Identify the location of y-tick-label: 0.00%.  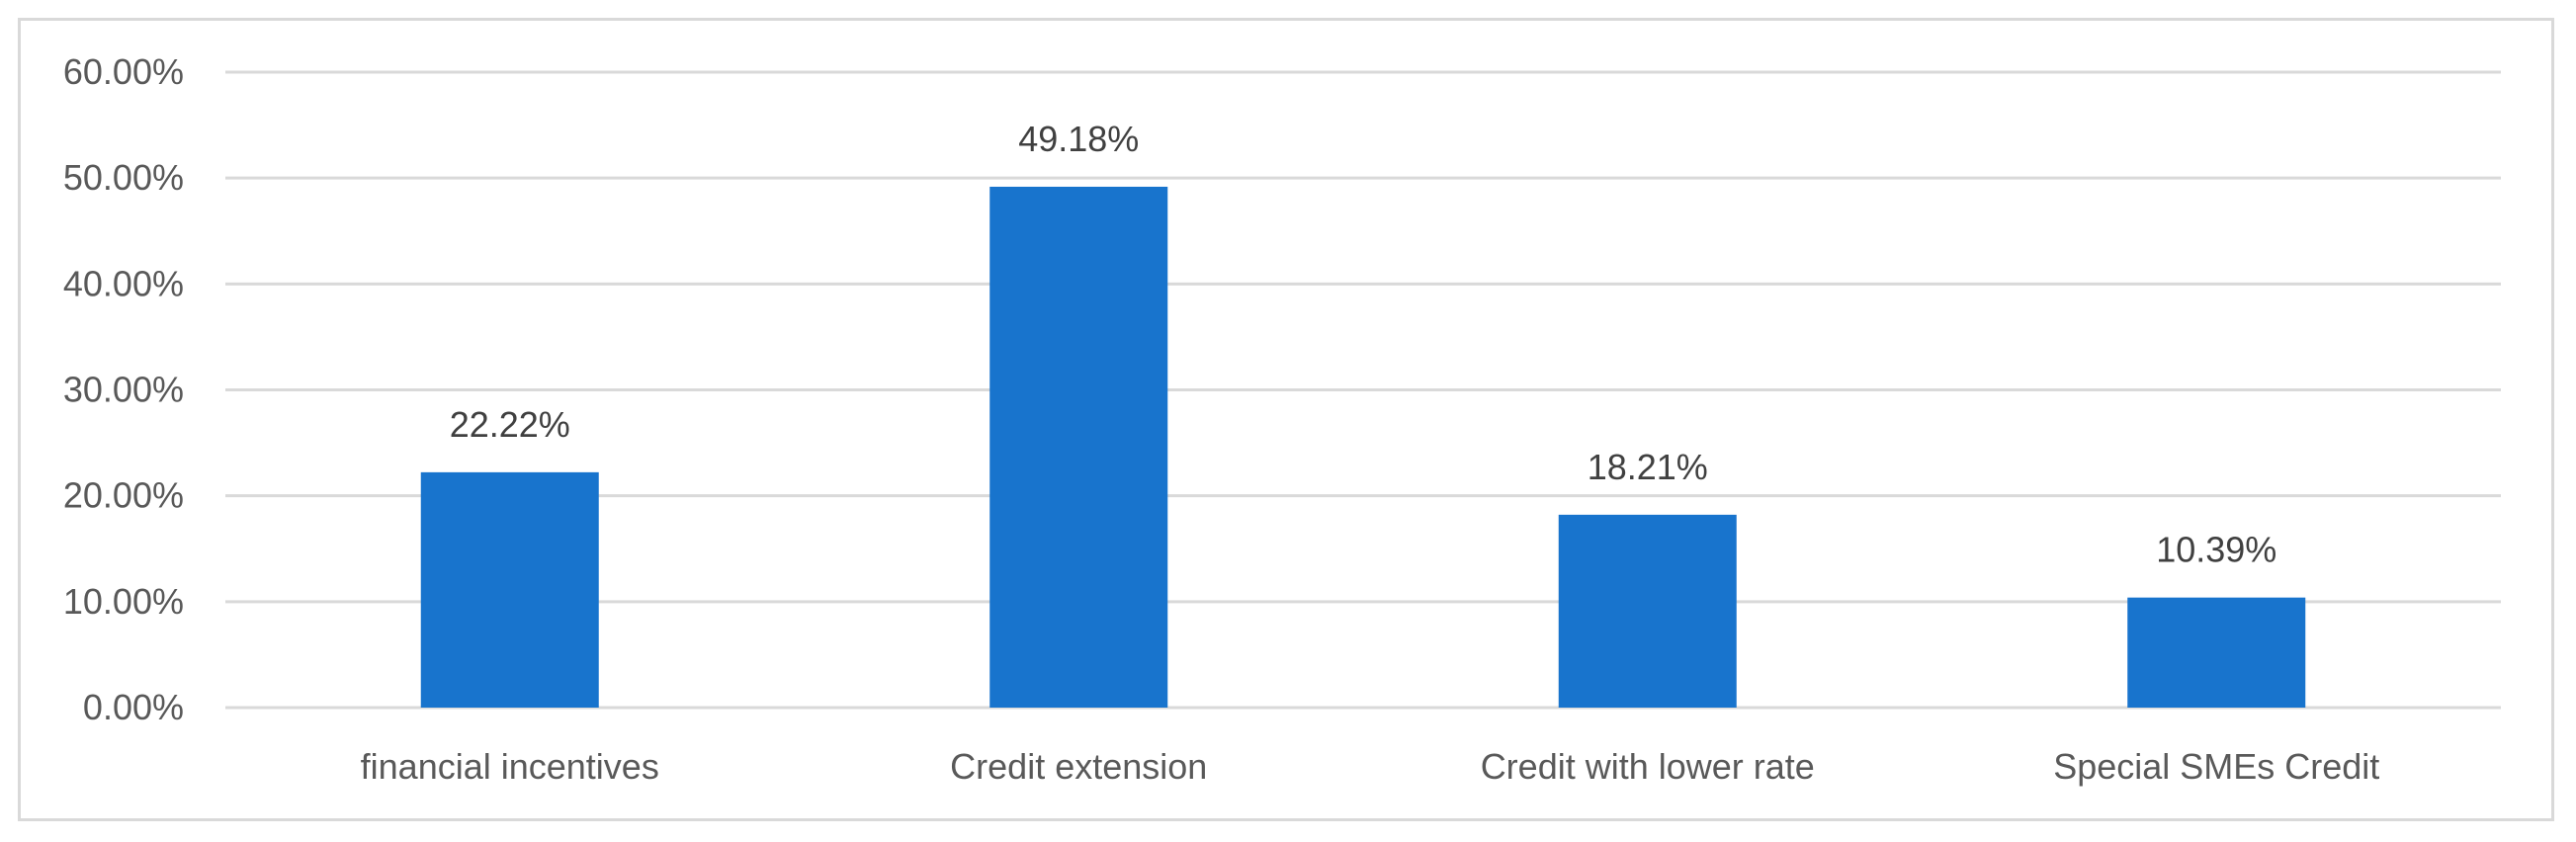
(133, 707).